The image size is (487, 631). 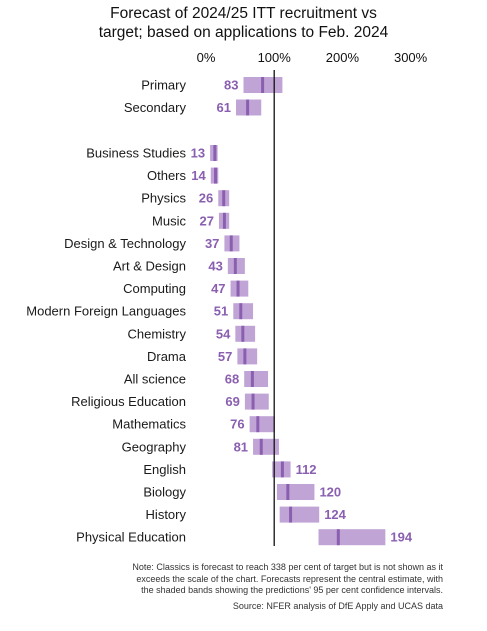 I want to click on chart-row: Computing 47, so click(x=186, y=288).